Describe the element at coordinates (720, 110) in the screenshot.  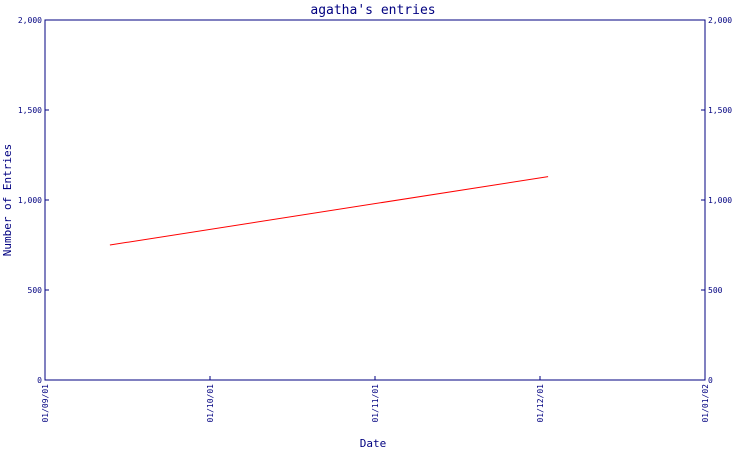
I see `y-tick-label-right: 1,500` at that location.